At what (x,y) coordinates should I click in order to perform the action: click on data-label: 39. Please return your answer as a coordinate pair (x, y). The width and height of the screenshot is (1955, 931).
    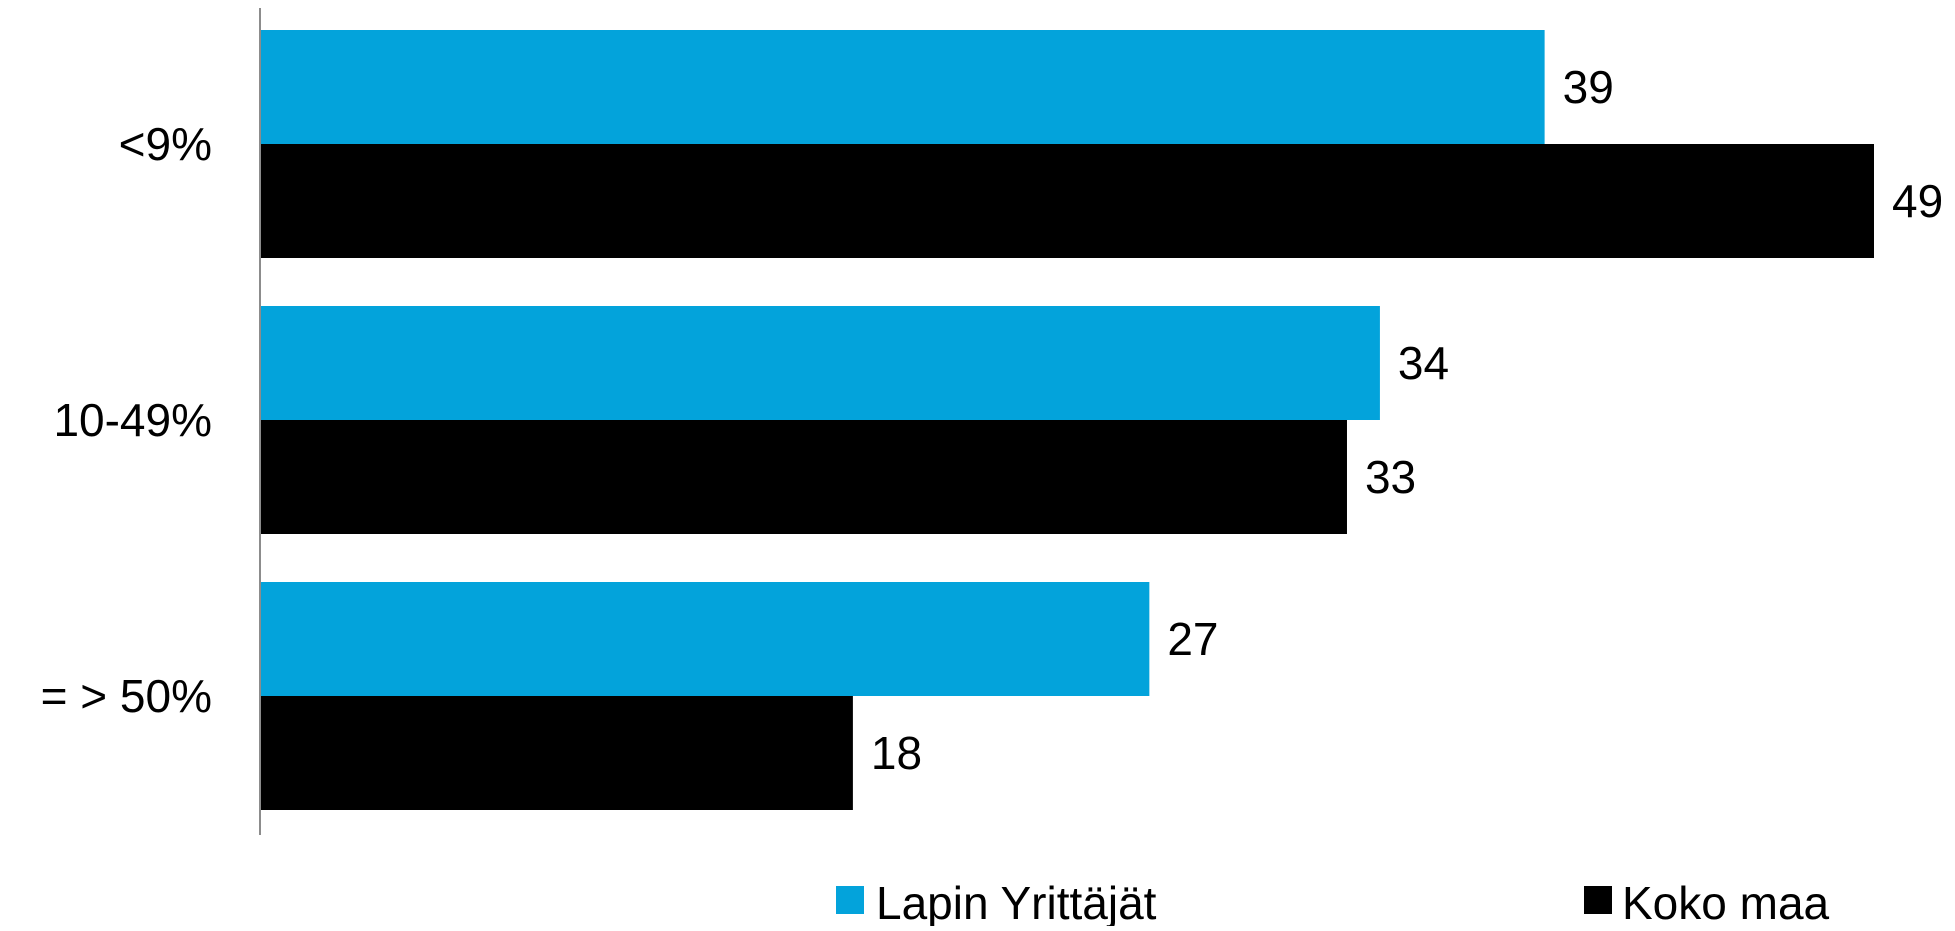
    Looking at the image, I should click on (1588, 87).